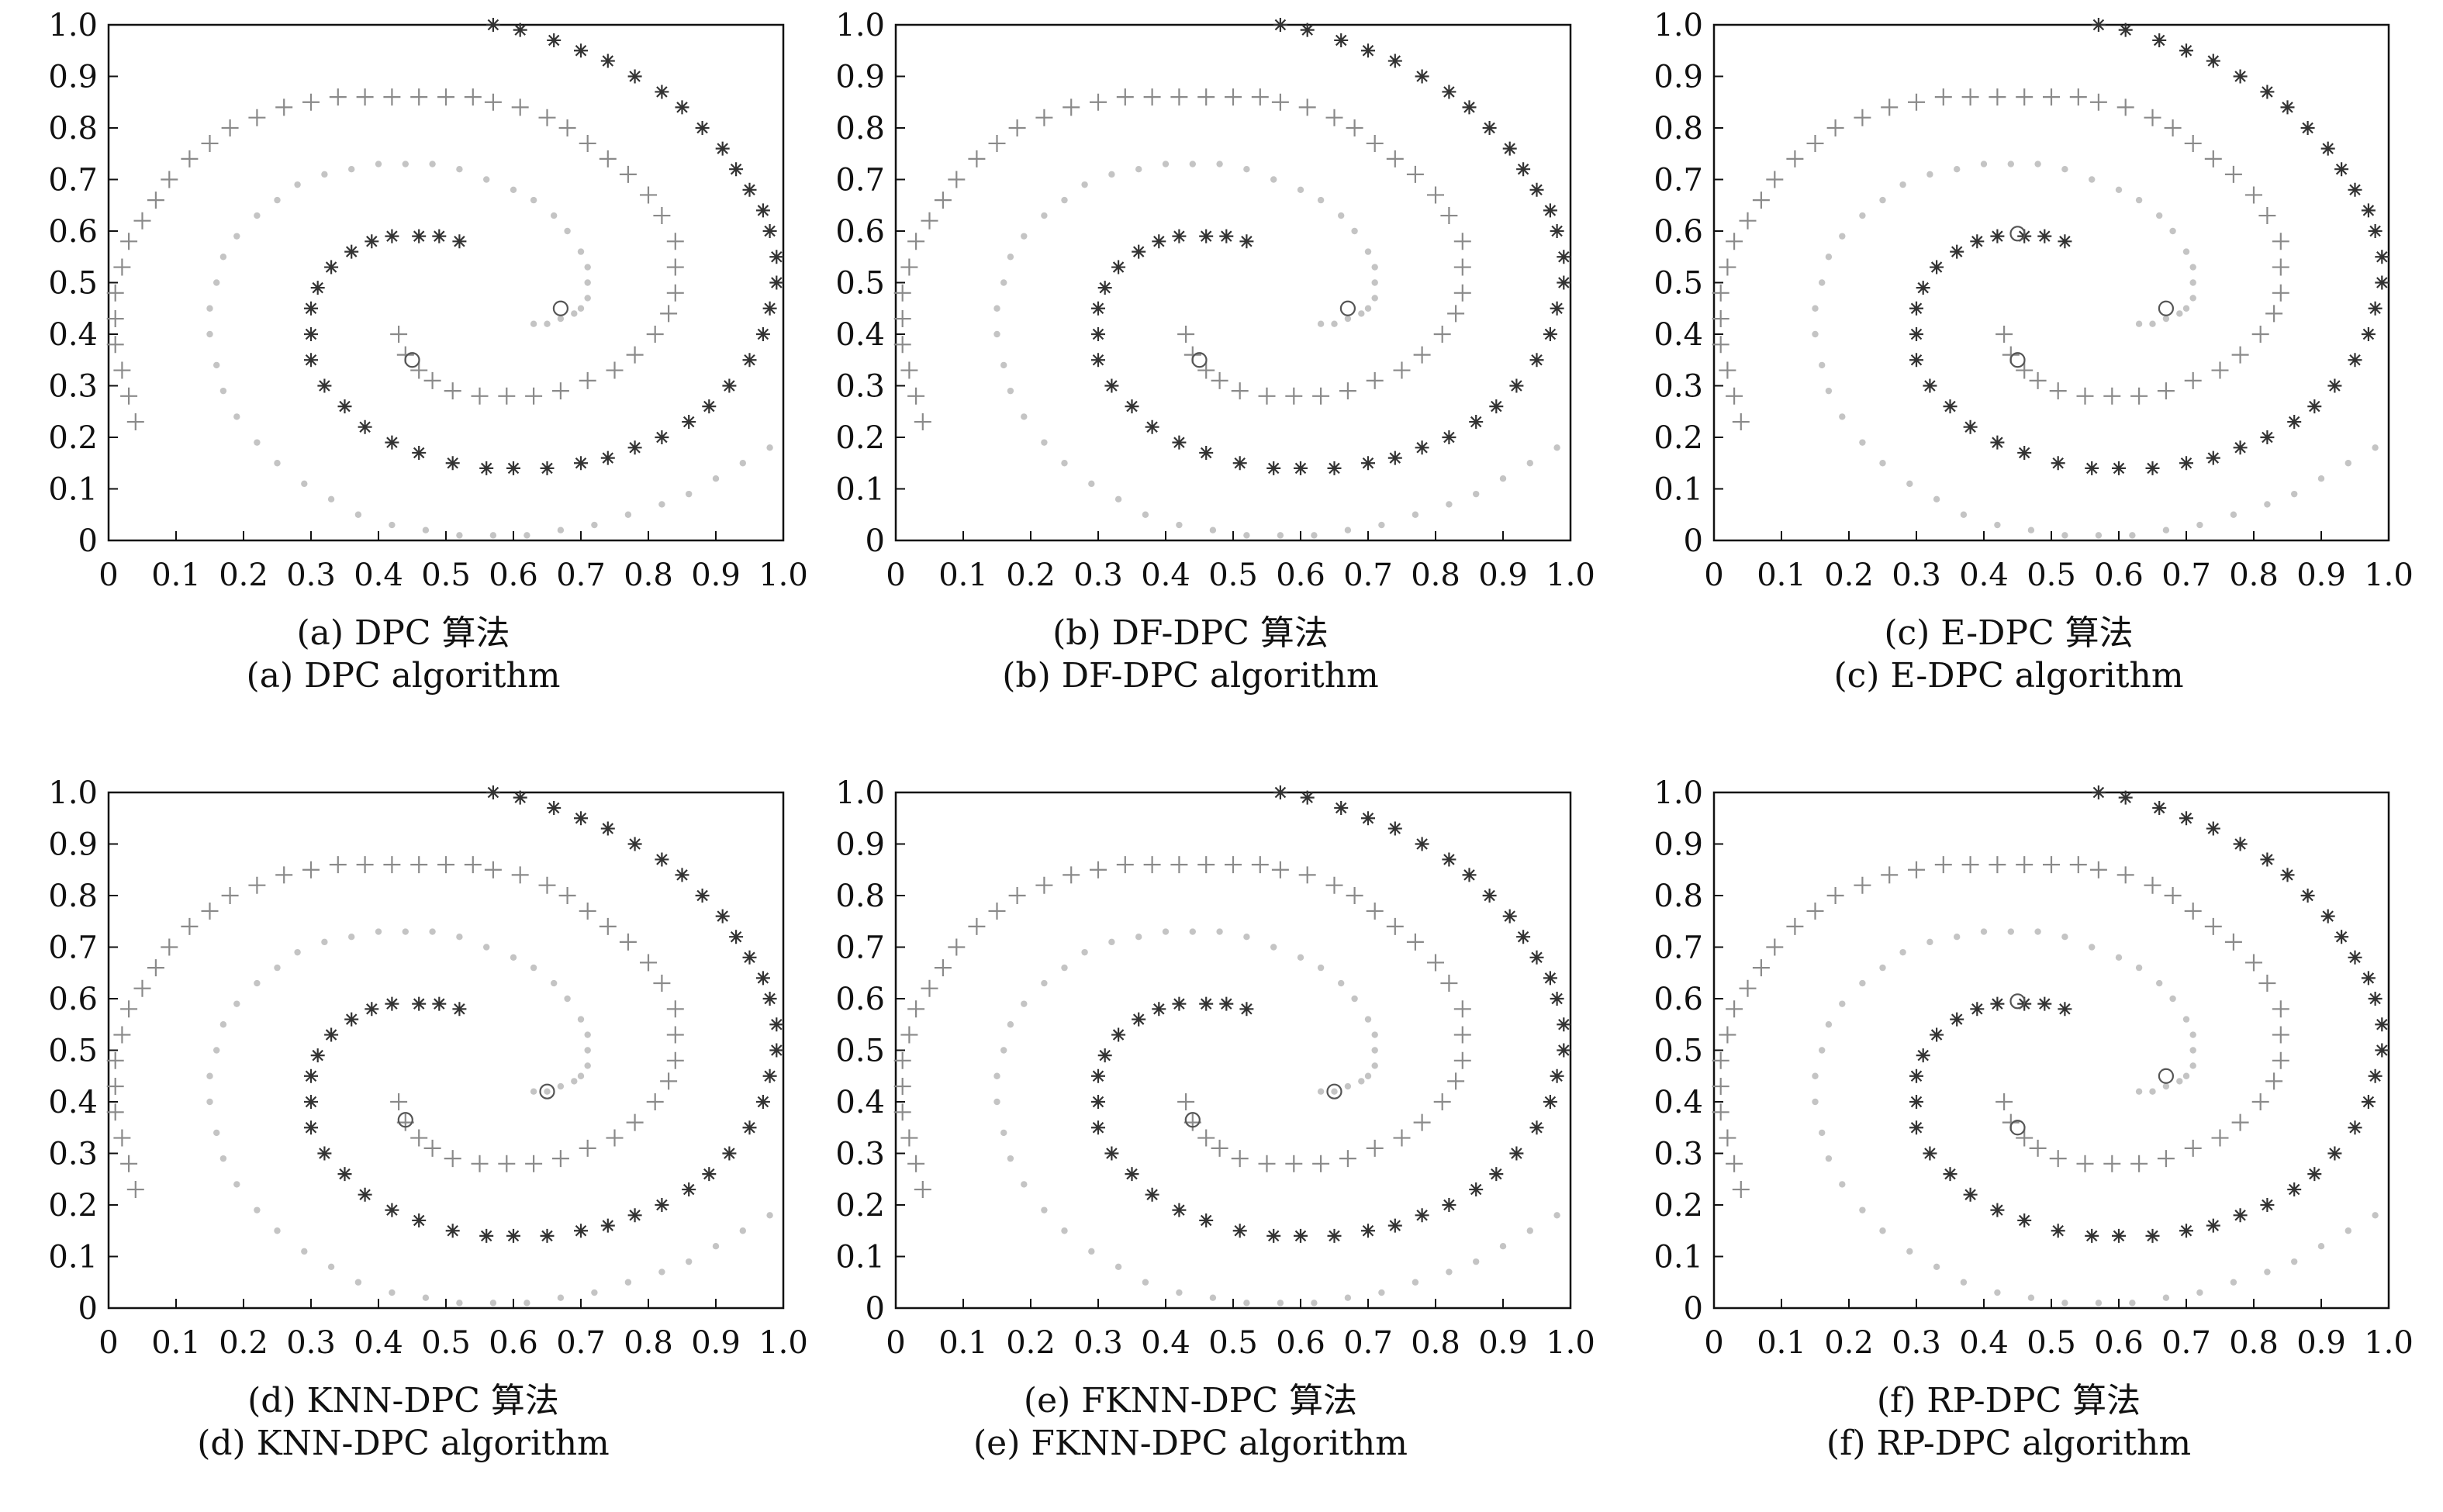 This screenshot has width=2443, height=1512. Describe the element at coordinates (73, 1154) in the screenshot. I see `y-tick-label: 0.3` at that location.